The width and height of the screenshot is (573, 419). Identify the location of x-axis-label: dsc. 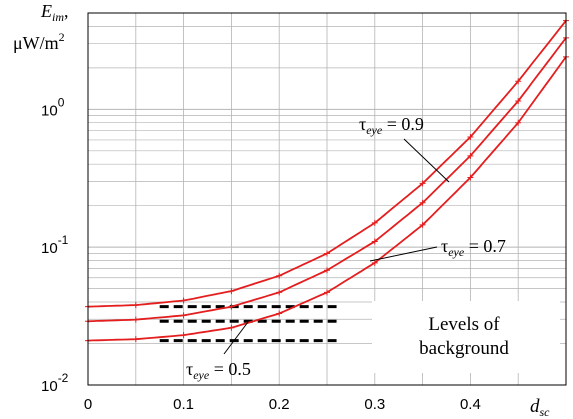
(540, 407).